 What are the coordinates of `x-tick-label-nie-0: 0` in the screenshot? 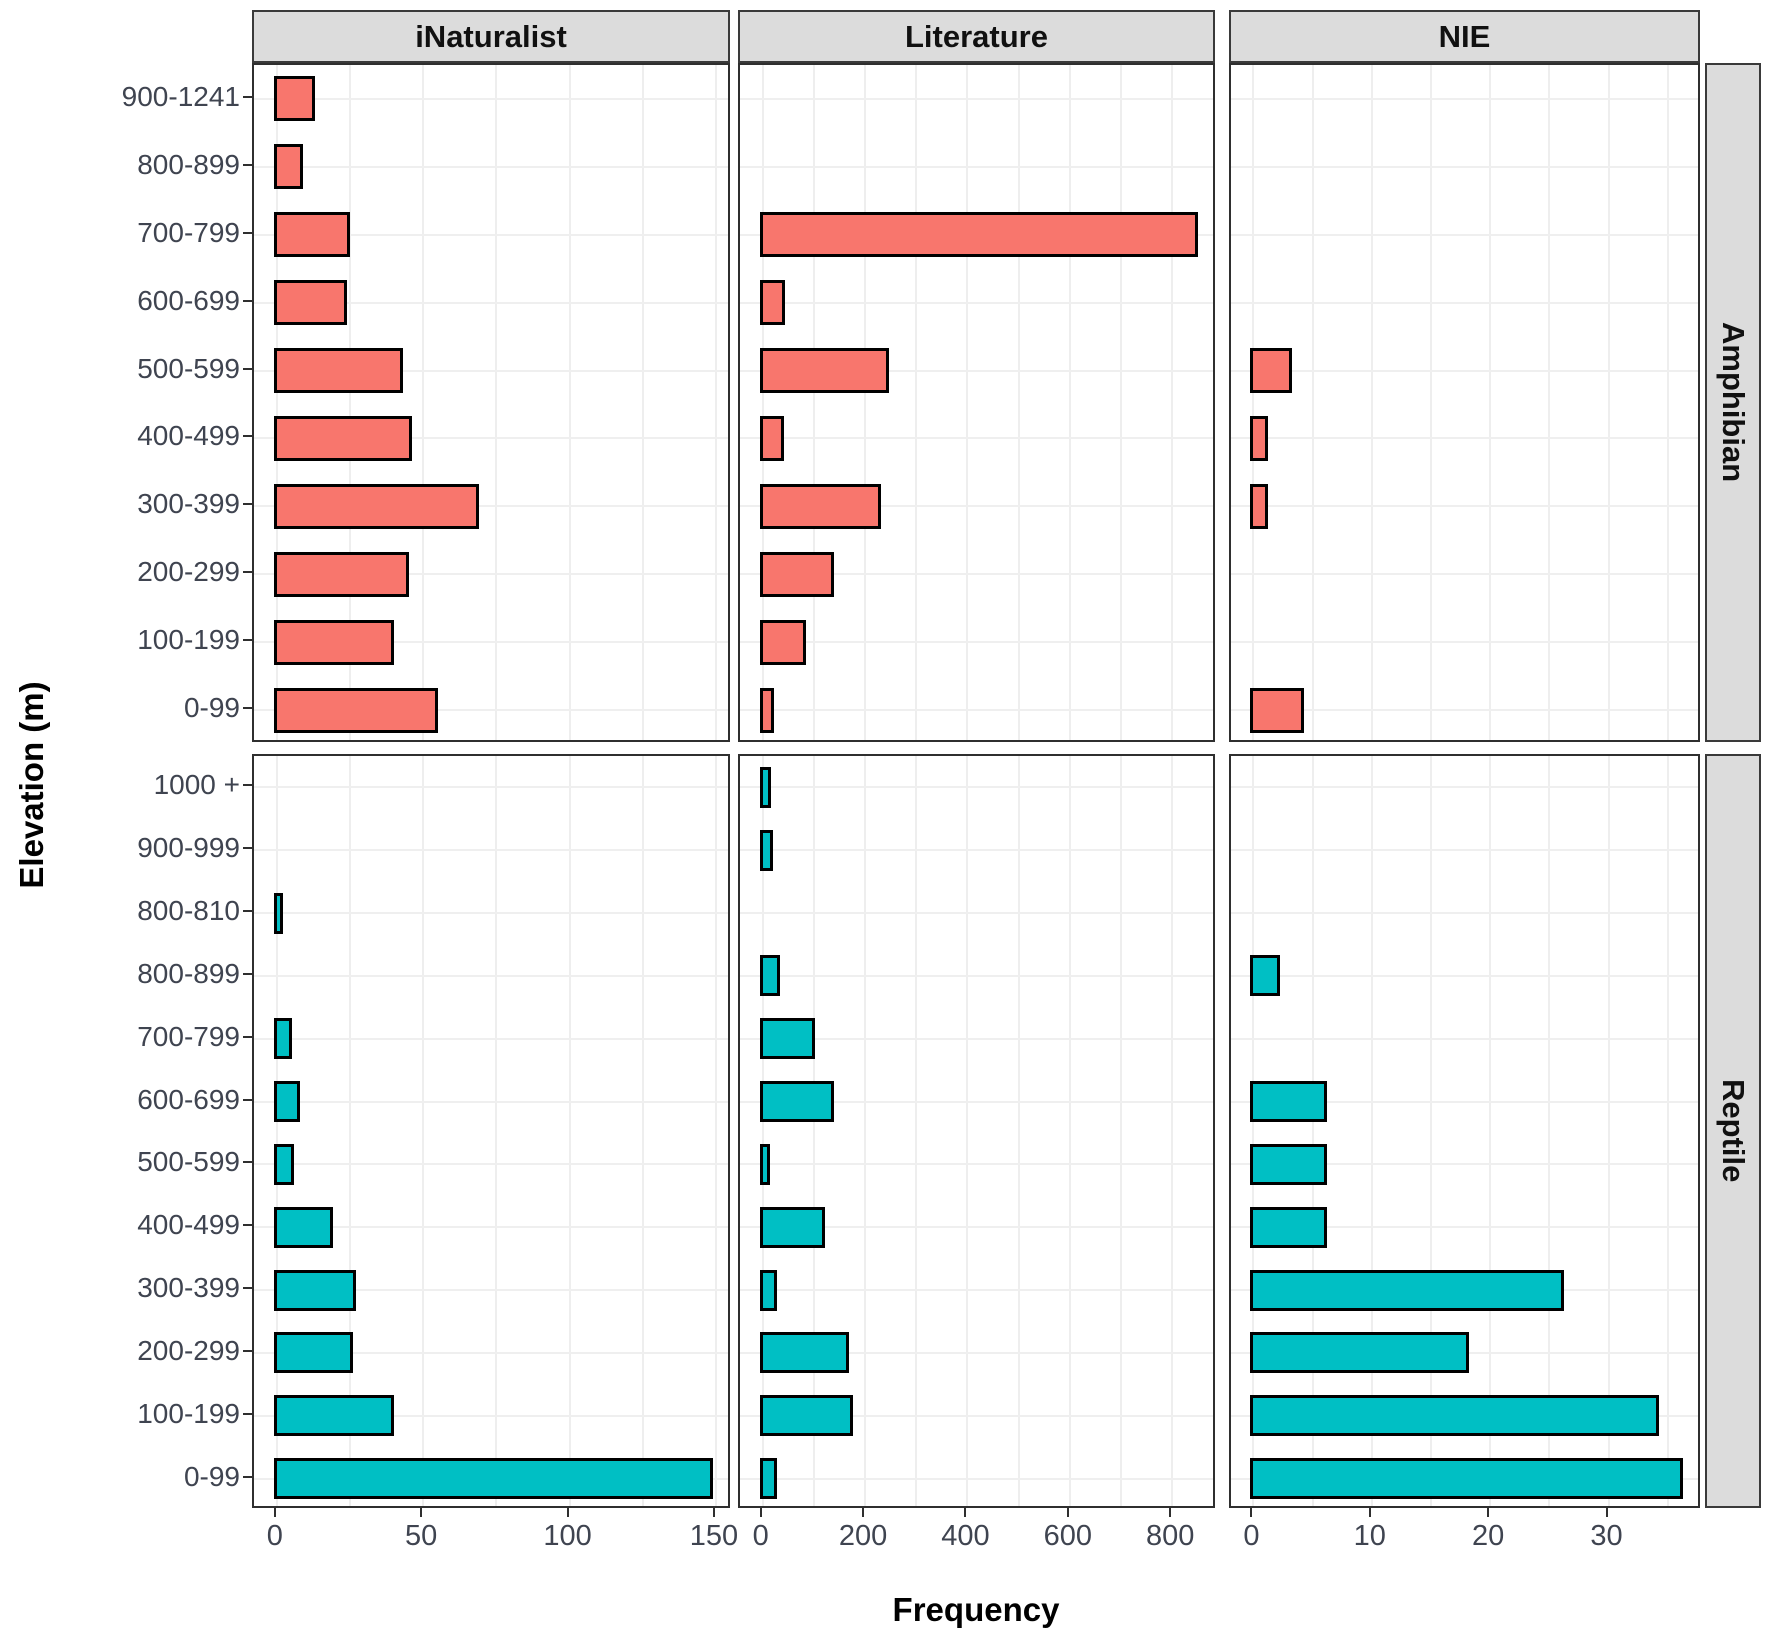 It's located at (1251, 1536).